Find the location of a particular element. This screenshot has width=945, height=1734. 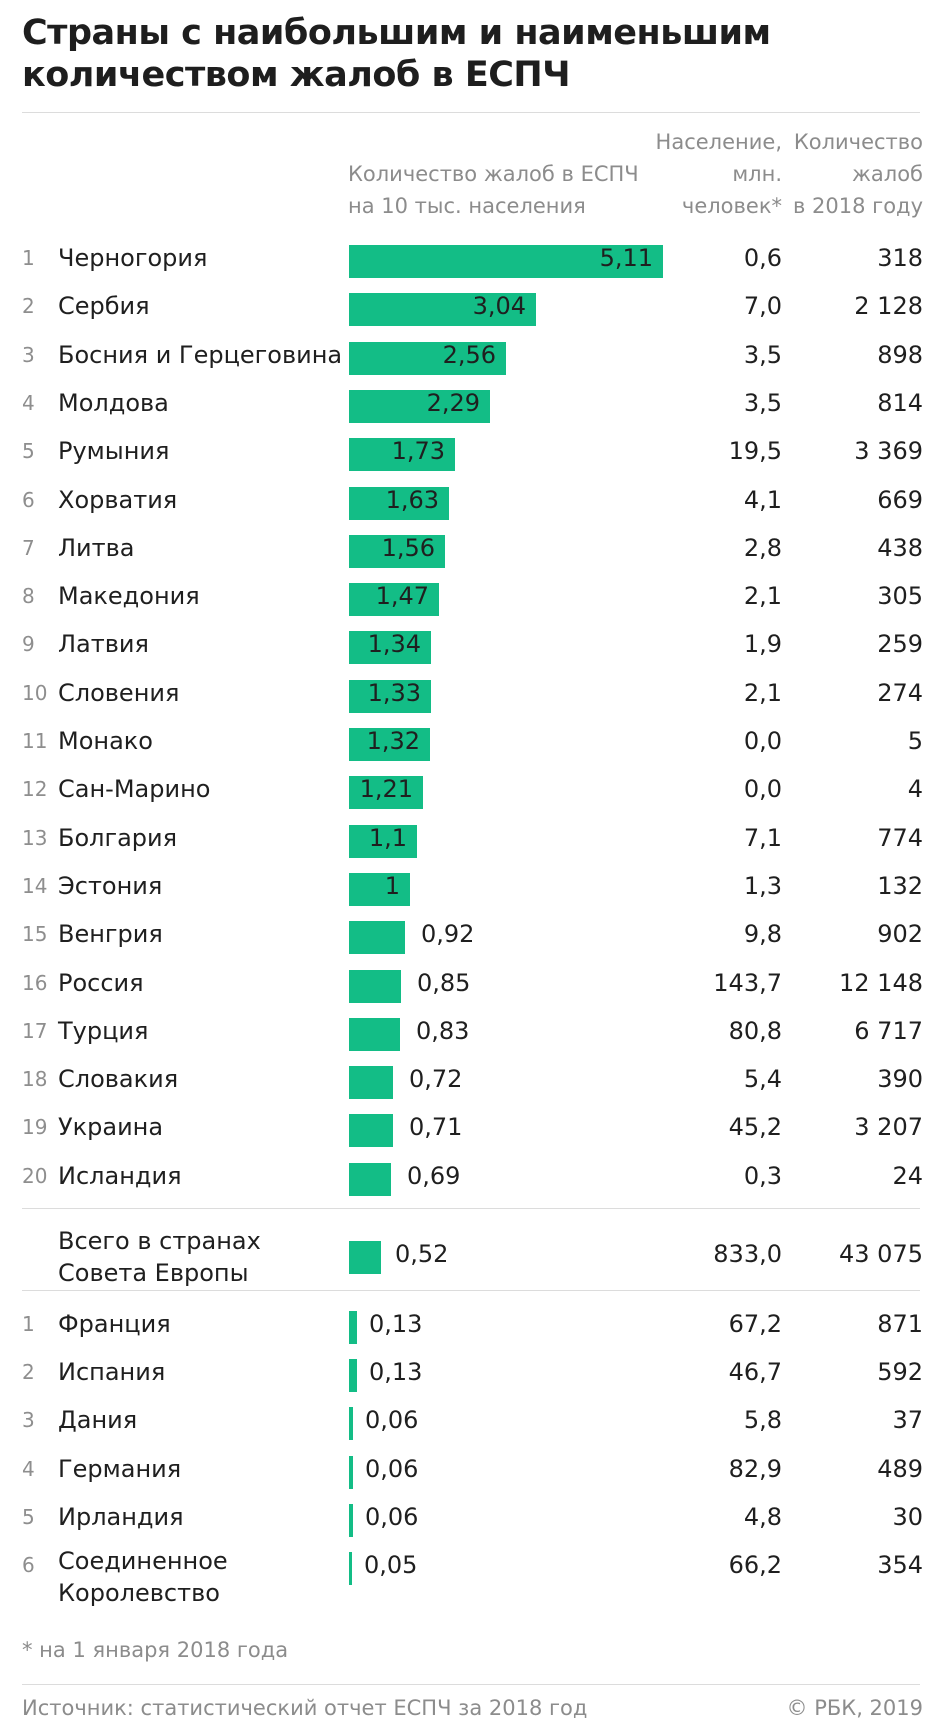

population-value: 45,2 is located at coordinates (755, 1127).